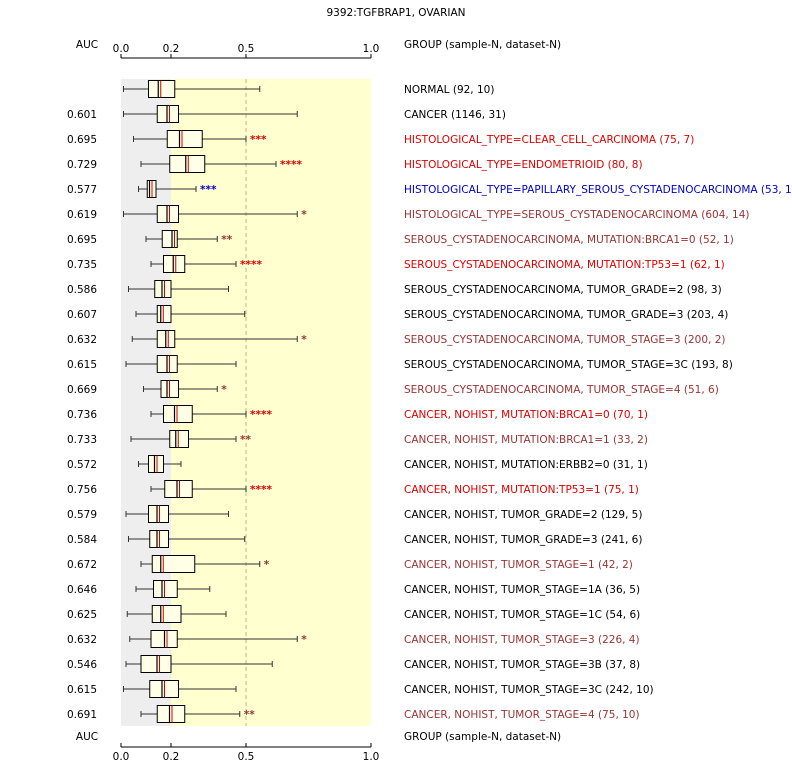 The image size is (792, 780). I want to click on chart-title: 9392:TGFBRAP1, OVARIAN, so click(396, 13).